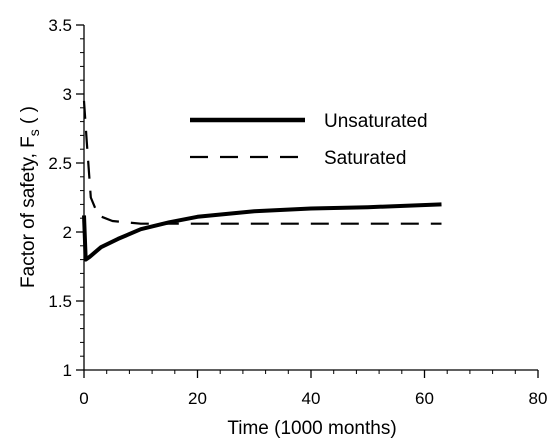 This screenshot has height=441, width=550. Describe the element at coordinates (67, 370) in the screenshot. I see `y-tick-label: 1` at that location.